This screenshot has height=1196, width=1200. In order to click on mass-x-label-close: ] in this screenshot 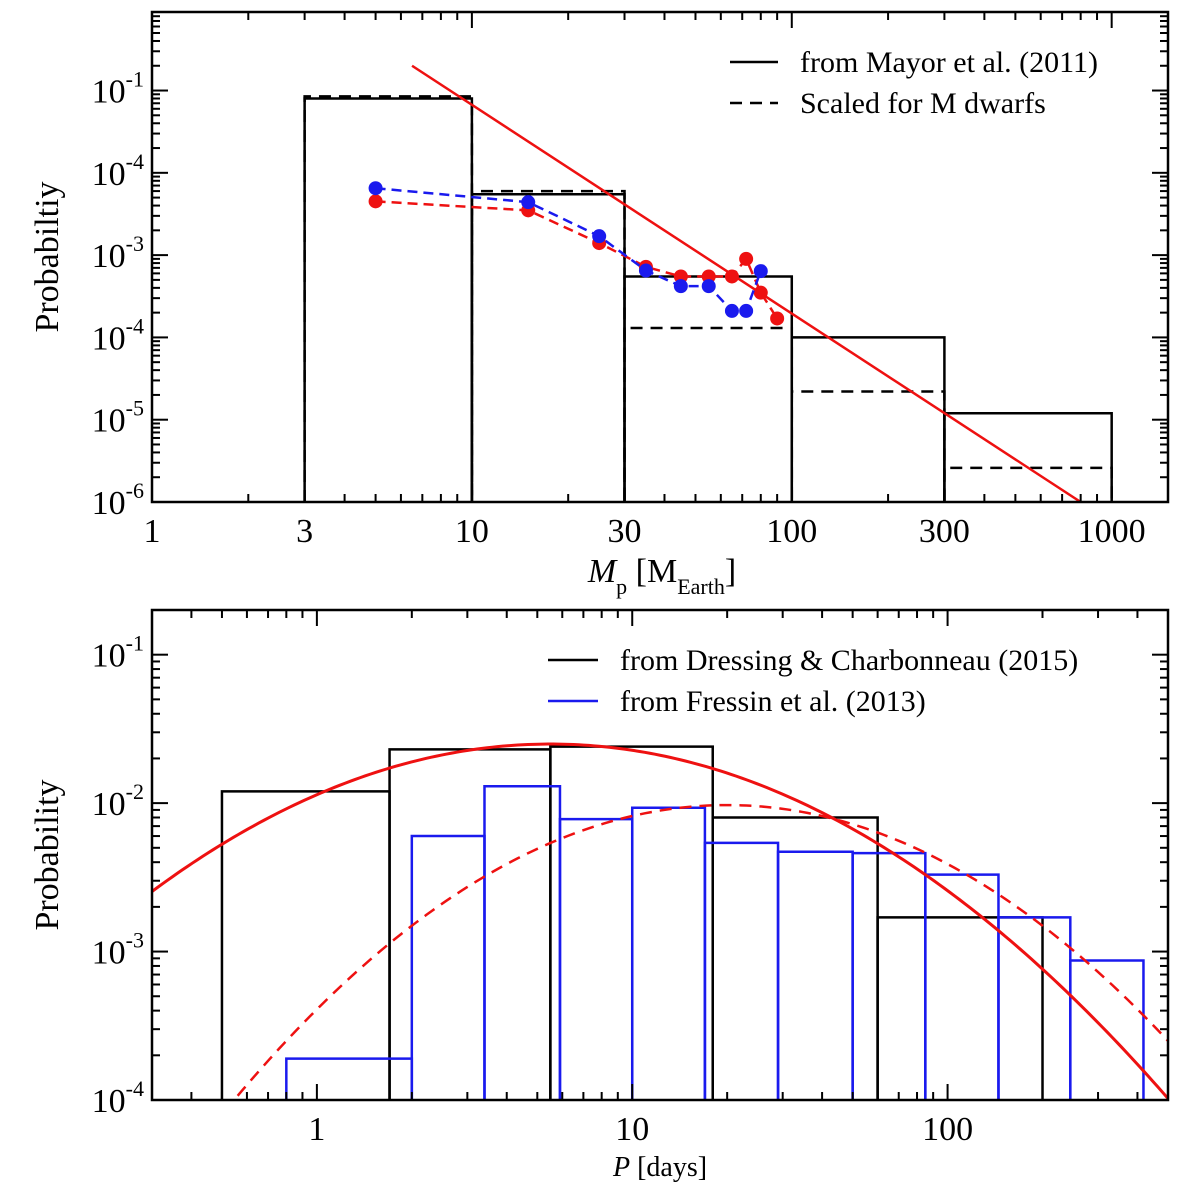, I will do `click(730, 571)`.